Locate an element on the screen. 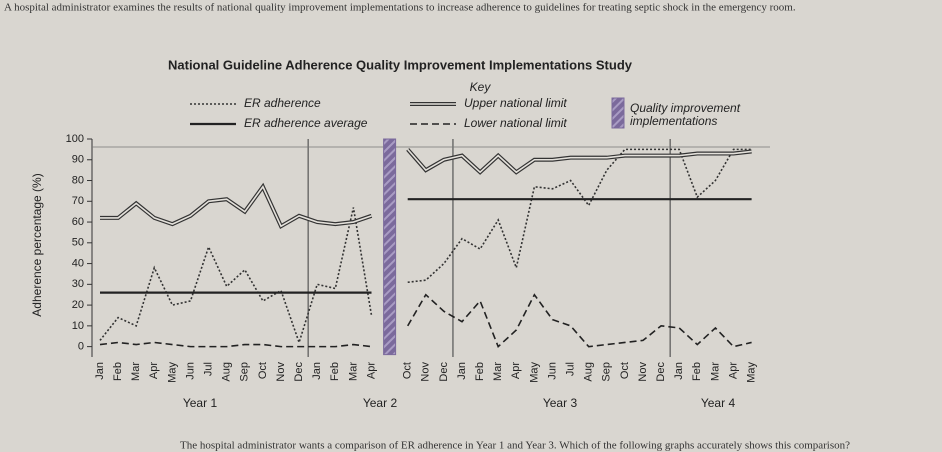 The width and height of the screenshot is (942, 452). legend-label: ER adherence is located at coordinates (282, 103).